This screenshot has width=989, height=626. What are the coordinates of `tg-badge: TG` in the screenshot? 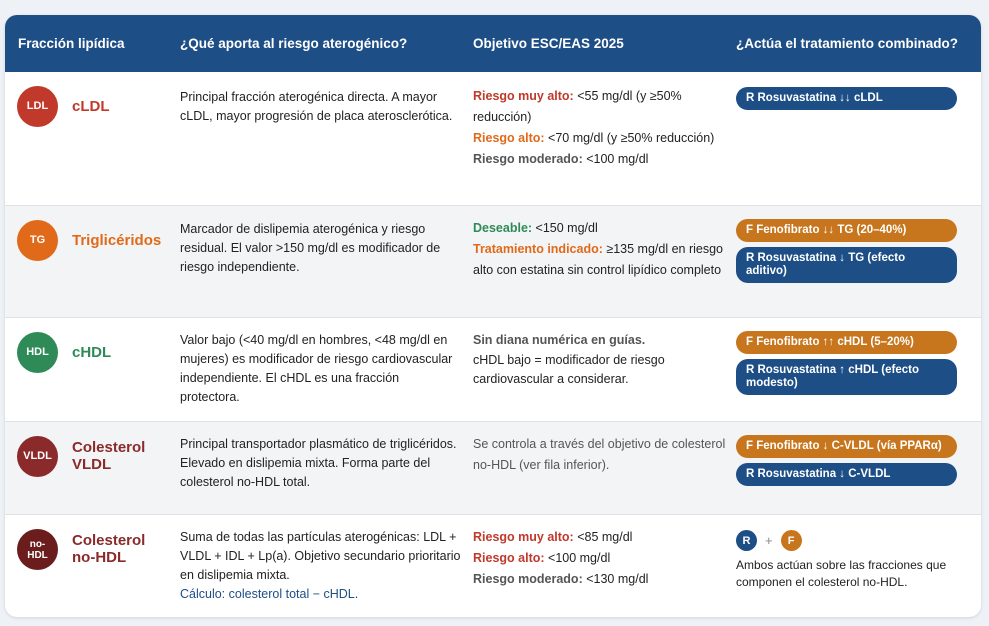 It's located at (37, 240).